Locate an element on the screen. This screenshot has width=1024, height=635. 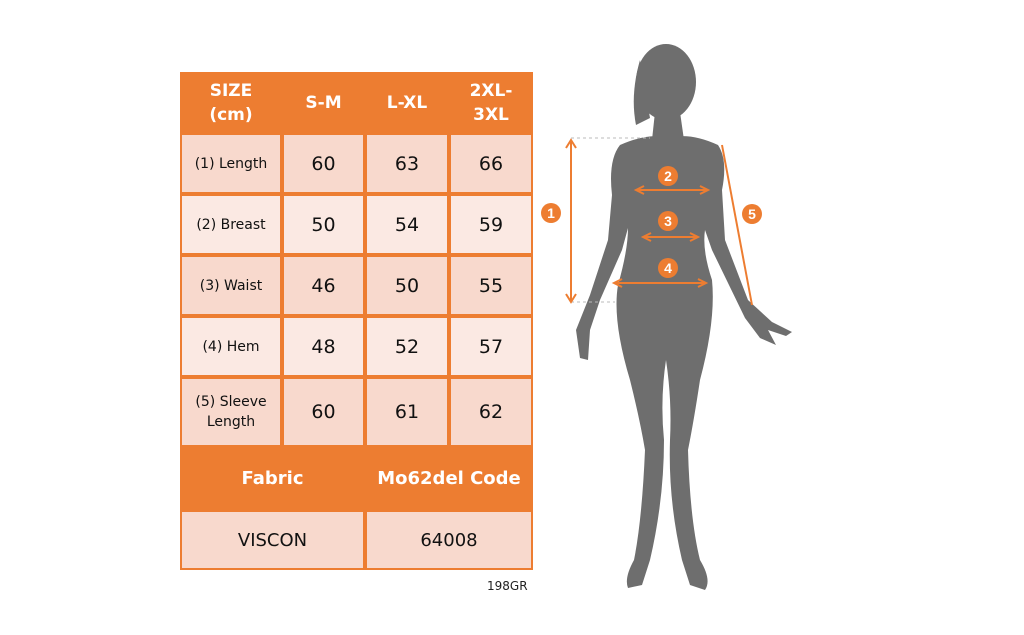
header-2xl-3xl-label: 2XL-3XL is located at coordinates (491, 102).